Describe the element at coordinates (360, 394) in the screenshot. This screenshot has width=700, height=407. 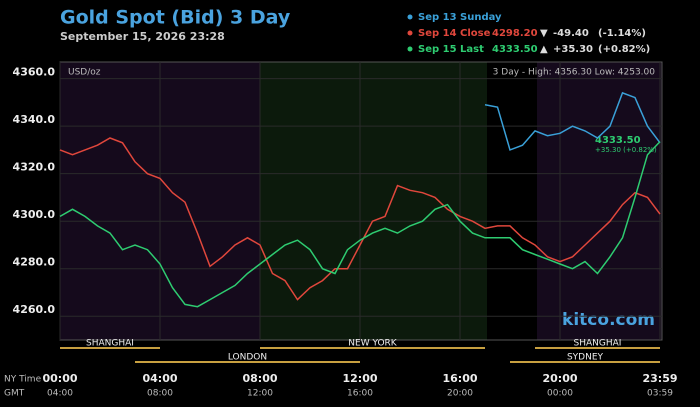
I see `gmt-tick-label: 16:00` at that location.